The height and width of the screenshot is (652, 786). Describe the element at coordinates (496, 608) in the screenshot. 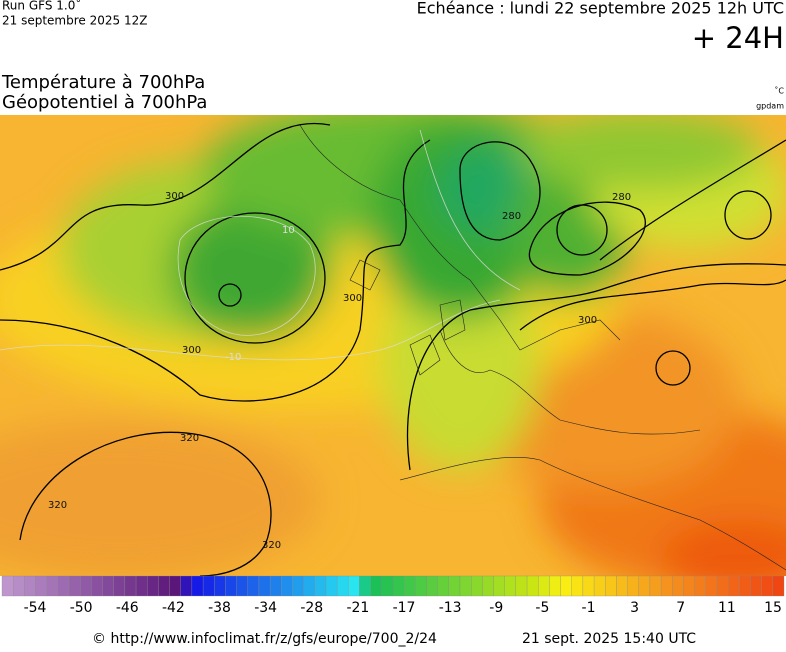

I see `colorbar-label: -9` at that location.